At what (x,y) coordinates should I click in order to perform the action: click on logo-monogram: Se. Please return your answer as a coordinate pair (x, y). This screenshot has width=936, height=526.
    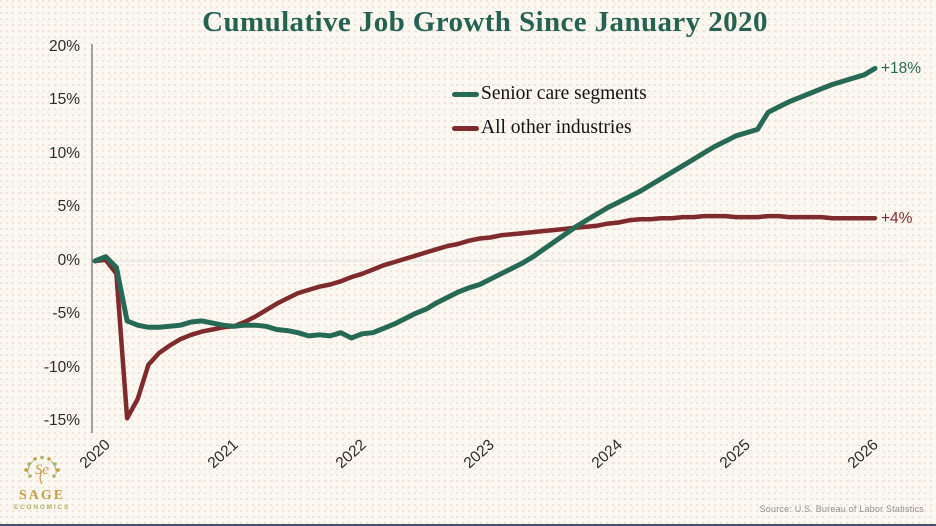
    Looking at the image, I should click on (42, 470).